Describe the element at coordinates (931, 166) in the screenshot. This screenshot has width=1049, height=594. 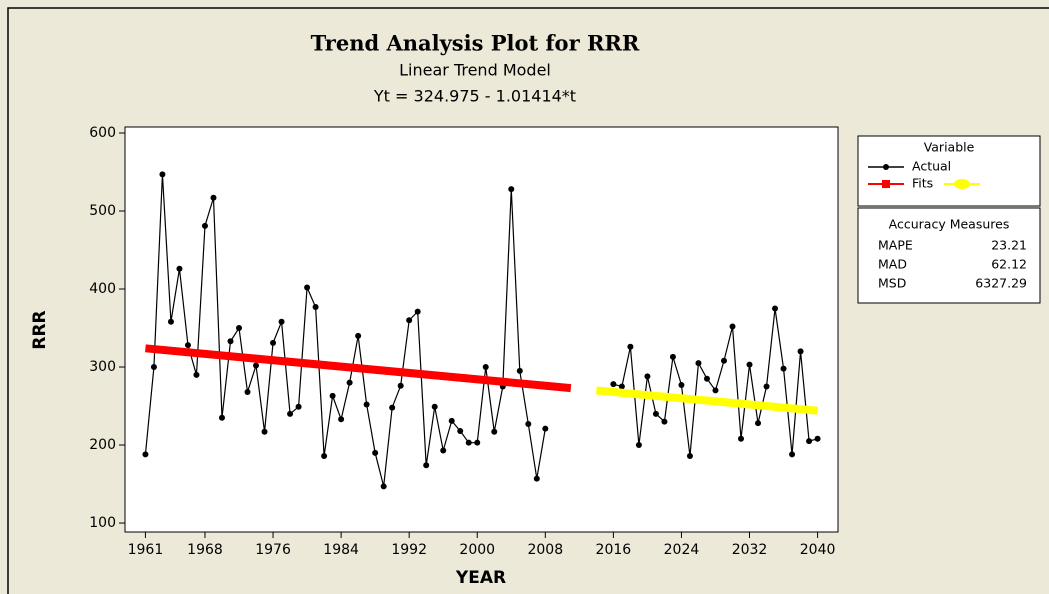
I see `legend-label: Actual` at that location.